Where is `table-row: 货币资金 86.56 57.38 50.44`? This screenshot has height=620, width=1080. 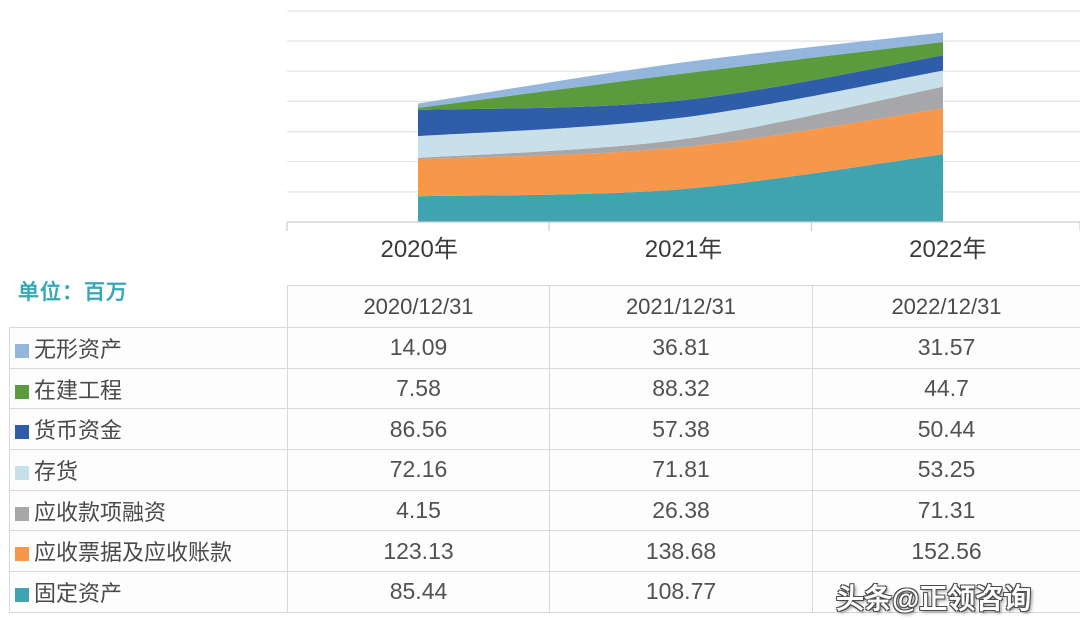 table-row: 货币资金 86.56 57.38 50.44 is located at coordinates (544, 429).